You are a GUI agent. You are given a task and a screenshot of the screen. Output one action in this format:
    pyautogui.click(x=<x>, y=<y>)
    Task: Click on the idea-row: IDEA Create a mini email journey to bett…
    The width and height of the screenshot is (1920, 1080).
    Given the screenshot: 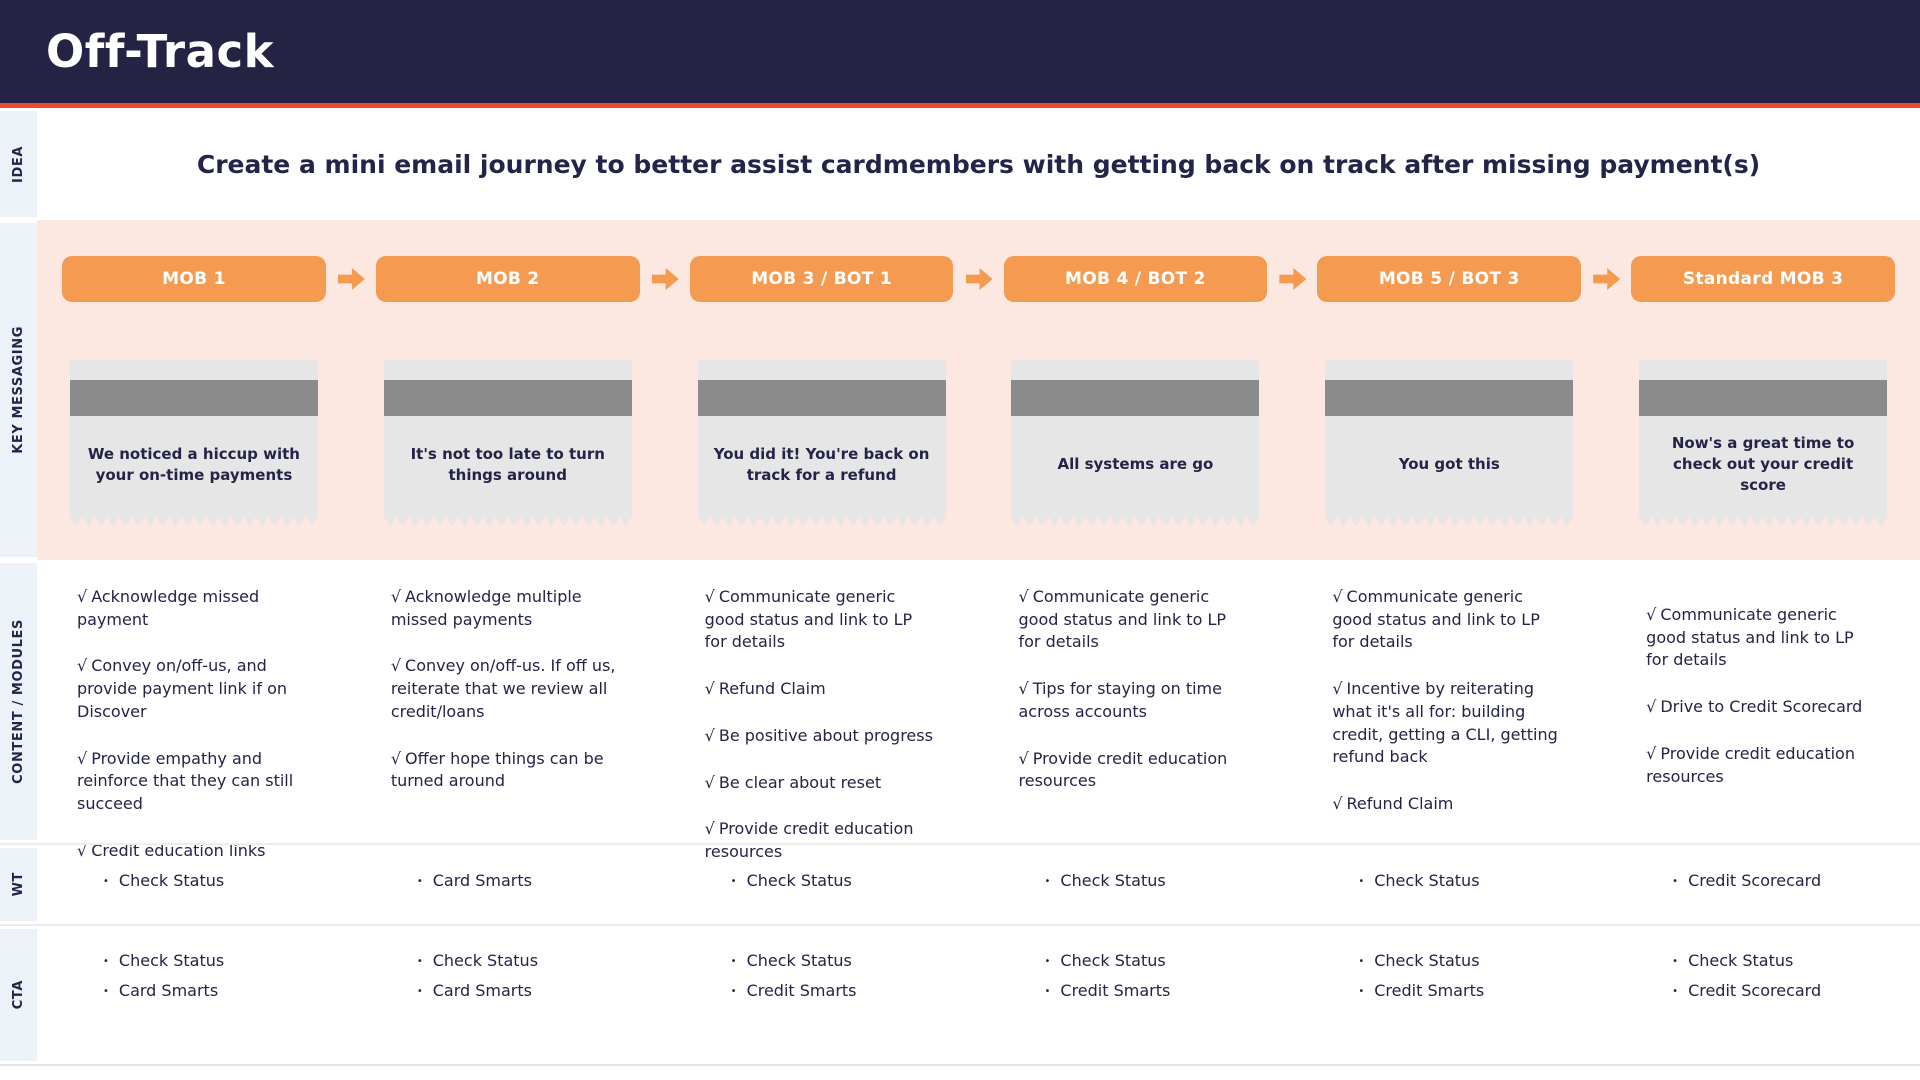 What is the action you would take?
    pyautogui.click(x=960, y=164)
    